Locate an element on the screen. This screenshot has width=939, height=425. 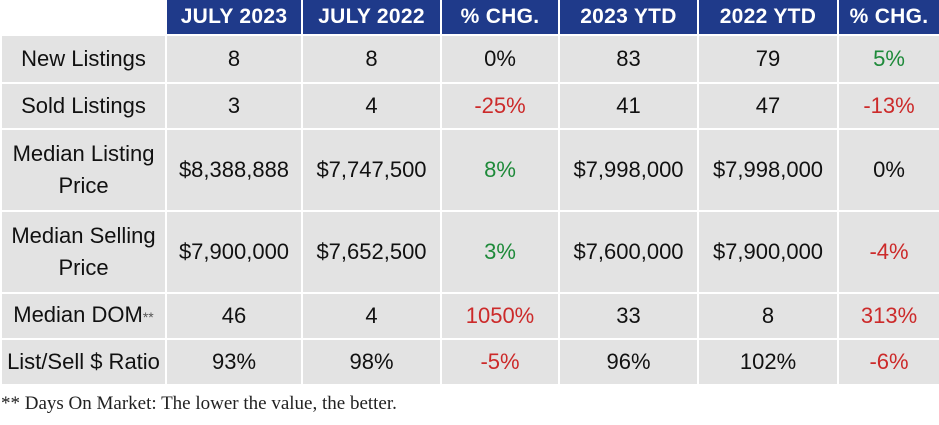
cell-july-2023: 8 is located at coordinates (234, 59).